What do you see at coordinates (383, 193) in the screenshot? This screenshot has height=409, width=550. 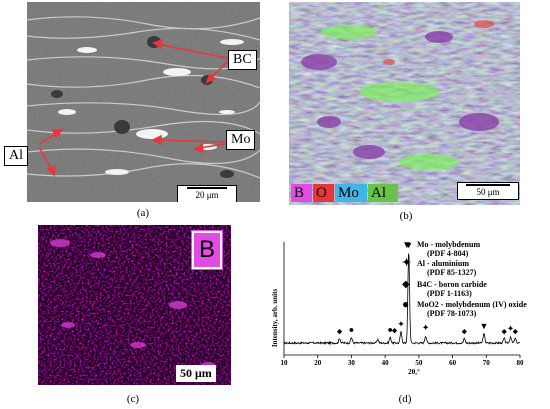 I see `element-al: Al` at bounding box center [383, 193].